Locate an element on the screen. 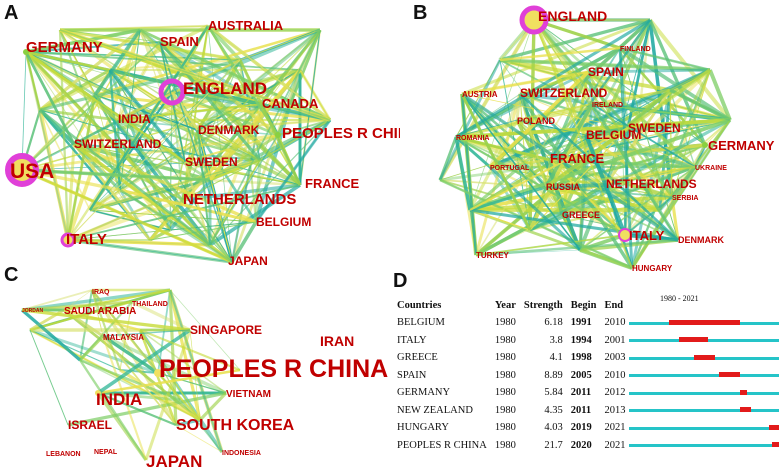 Image resolution: width=782 pixels, height=473 pixels. table-row: GREECE 1980 4.1 1998 2003 is located at coordinates (586, 358).